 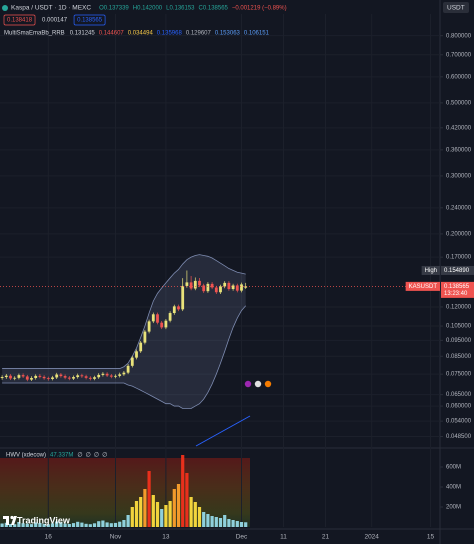 I want to click on y-tick-label: 0.500000, so click(x=459, y=103).